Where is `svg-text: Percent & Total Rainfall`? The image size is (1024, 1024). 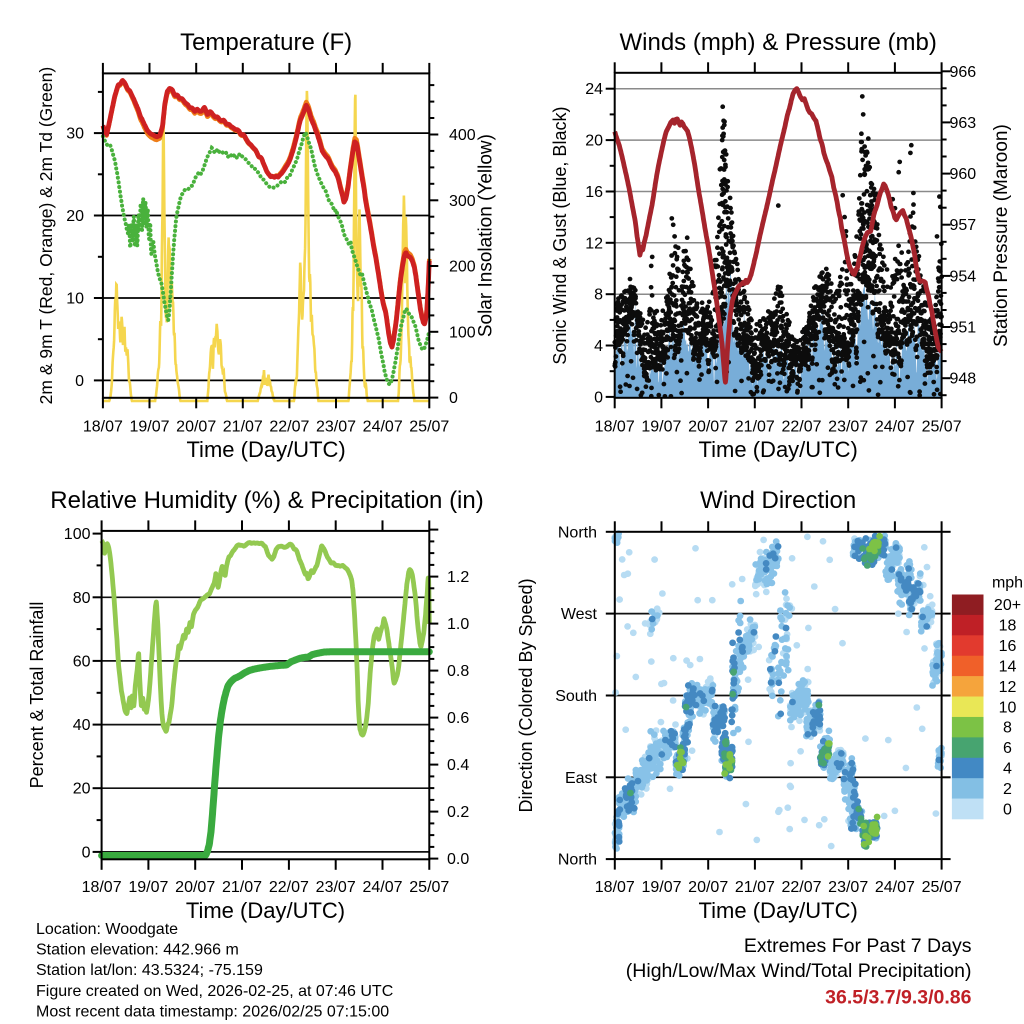
svg-text: Percent & Total Rainfall is located at coordinates (37, 695).